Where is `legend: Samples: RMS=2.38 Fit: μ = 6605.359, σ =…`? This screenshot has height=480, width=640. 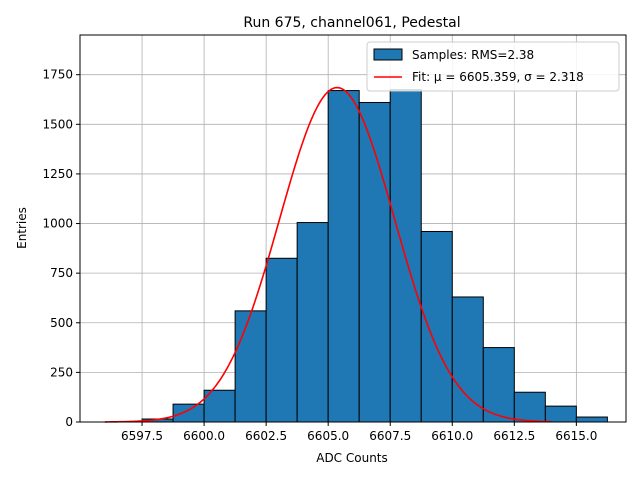 legend: Samples: RMS=2.38 Fit: μ = 6605.359, σ =… is located at coordinates (493, 66).